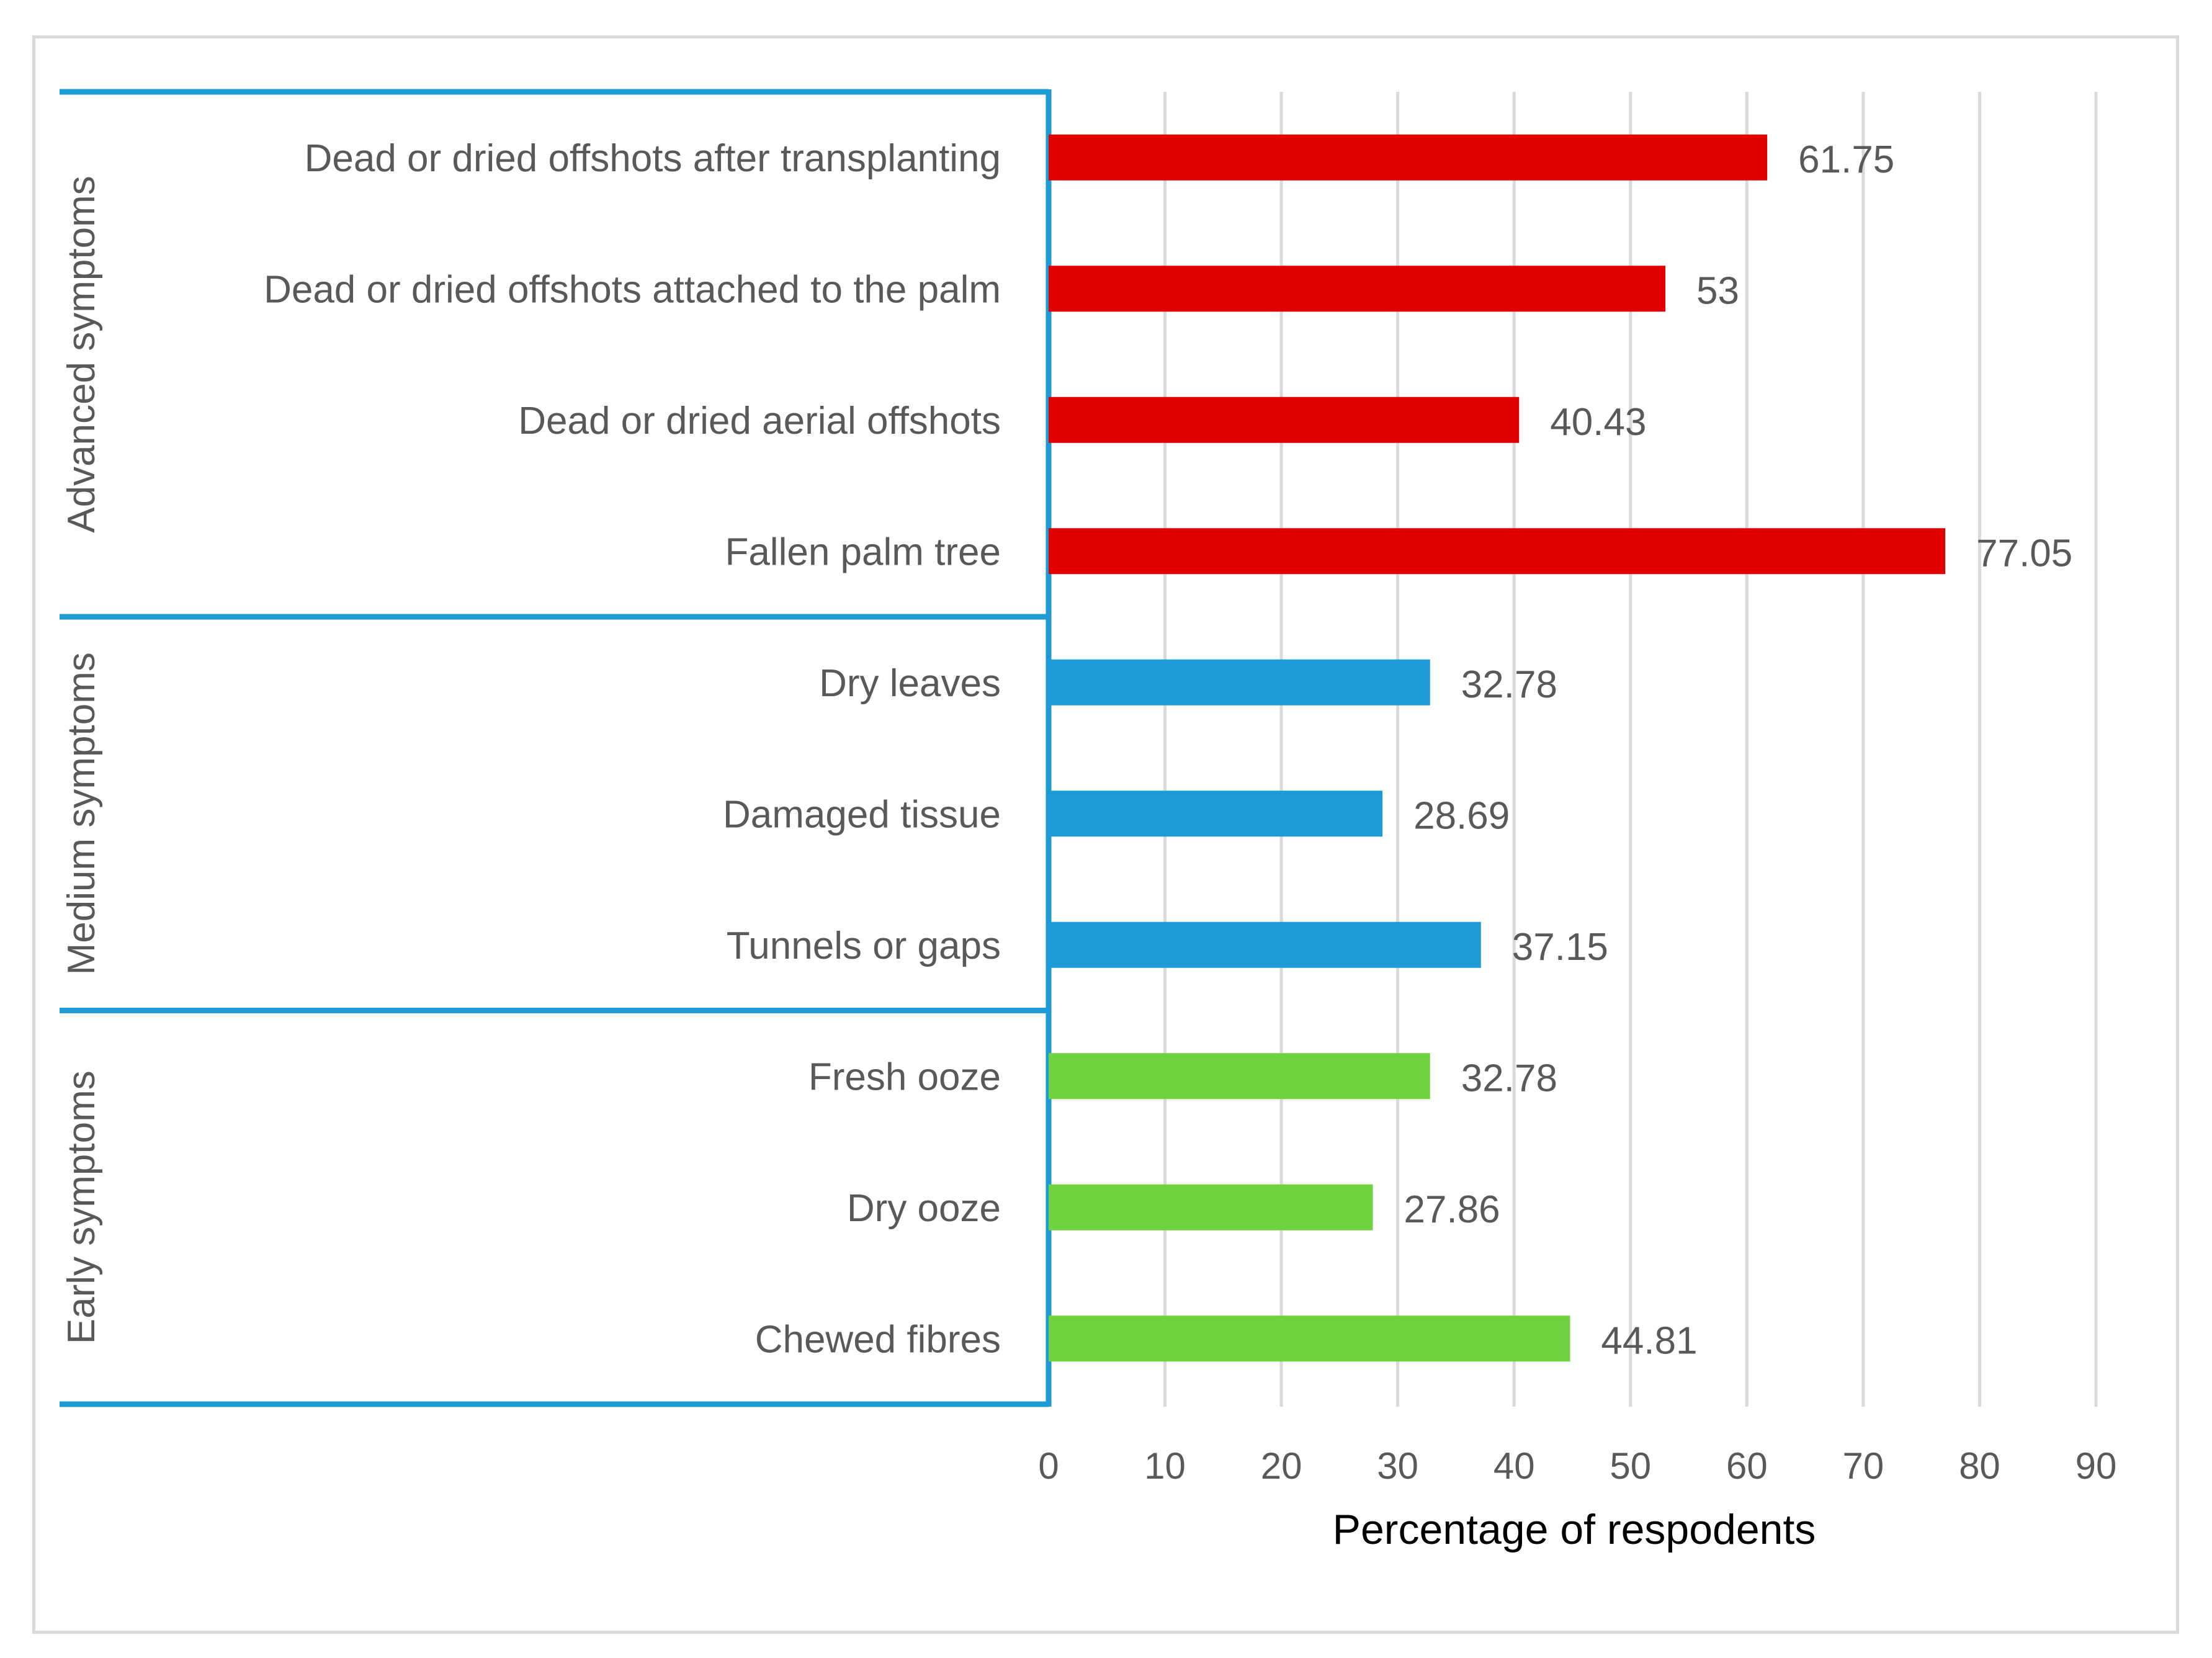 This screenshot has height=1658, width=2212. I want to click on category-label: Fallen palm tree, so click(863, 552).